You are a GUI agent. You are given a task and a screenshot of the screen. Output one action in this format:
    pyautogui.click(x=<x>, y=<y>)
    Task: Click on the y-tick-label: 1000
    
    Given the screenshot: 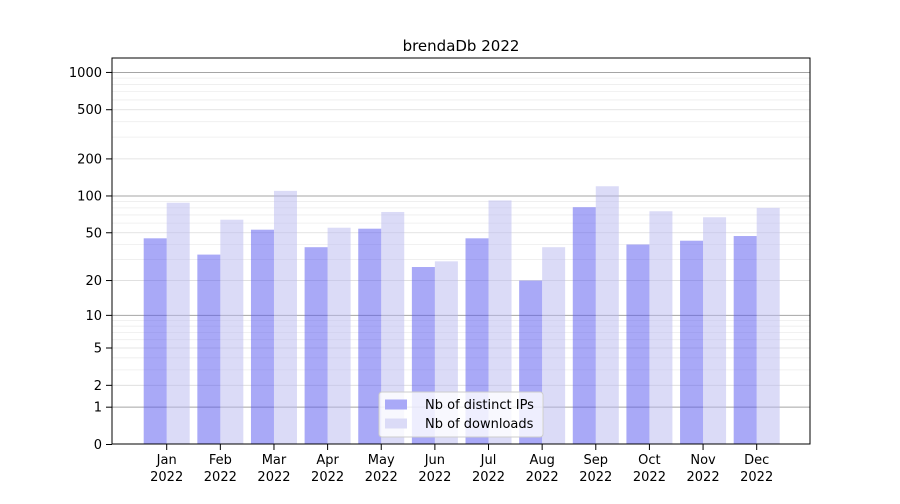 What is the action you would take?
    pyautogui.click(x=85, y=73)
    